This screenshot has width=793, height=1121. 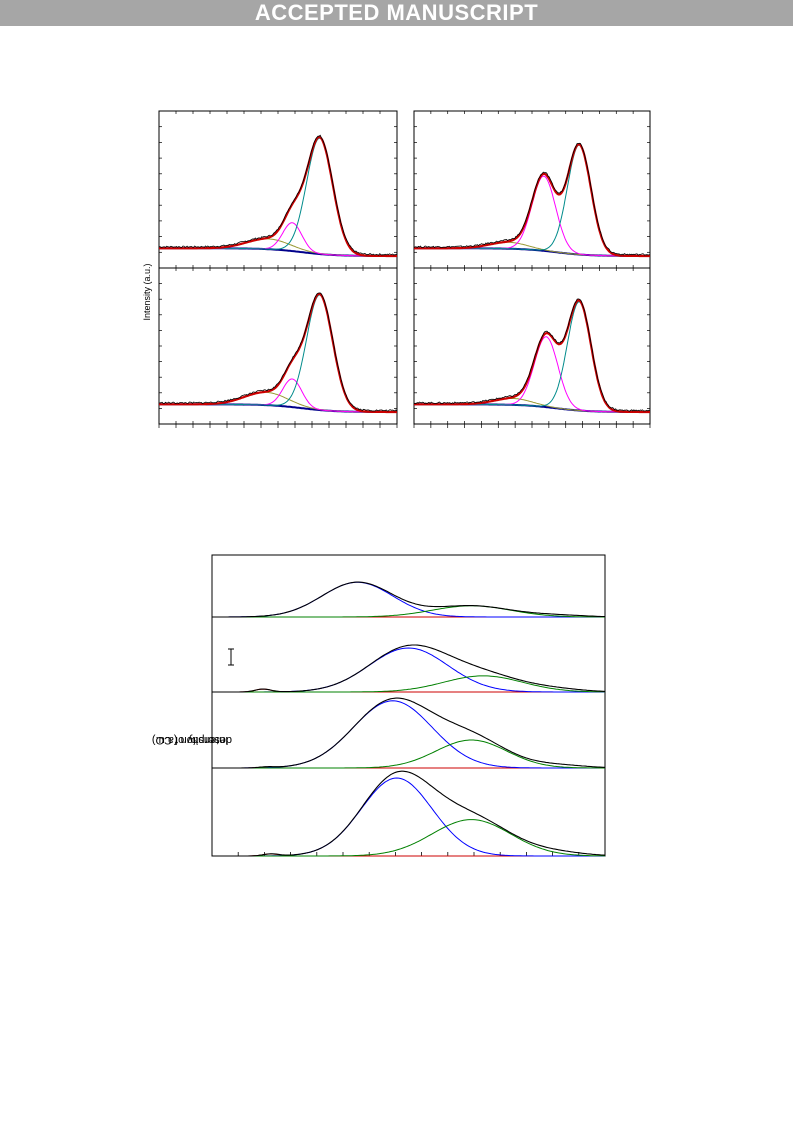 I want to click on figure2-y-axis-label: Intensity of CO 2 desorption (a.u.), so click(x=192, y=740).